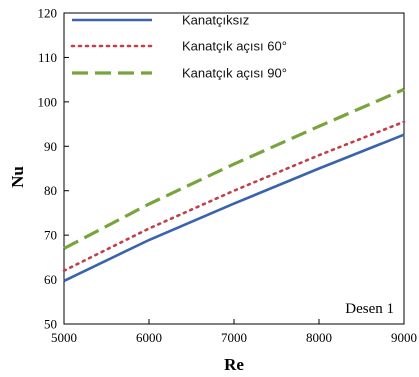 This screenshot has height=377, width=419. I want to click on chart-annotation: Desen 1, so click(369, 309).